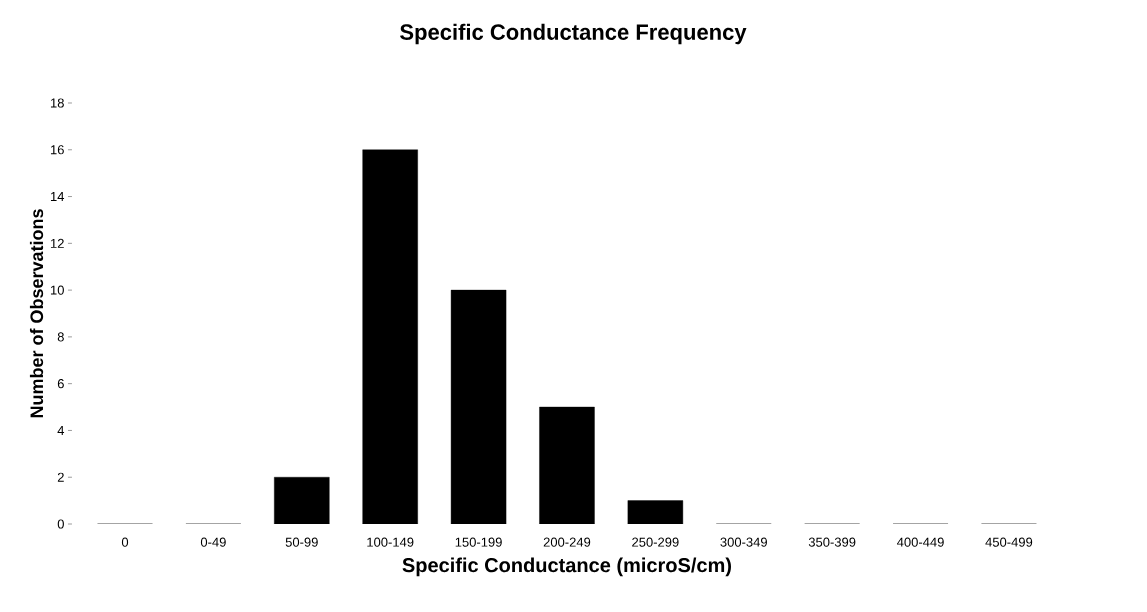 The height and width of the screenshot is (612, 1147). What do you see at coordinates (567, 542) in the screenshot?
I see `x-tick-label: 200-249` at bounding box center [567, 542].